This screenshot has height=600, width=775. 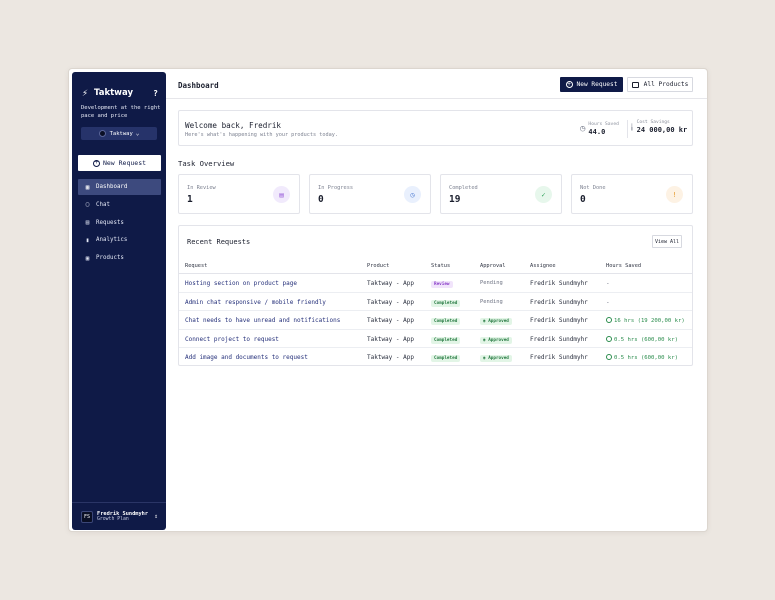 What do you see at coordinates (635, 84) in the screenshot?
I see `box-icon` at bounding box center [635, 84].